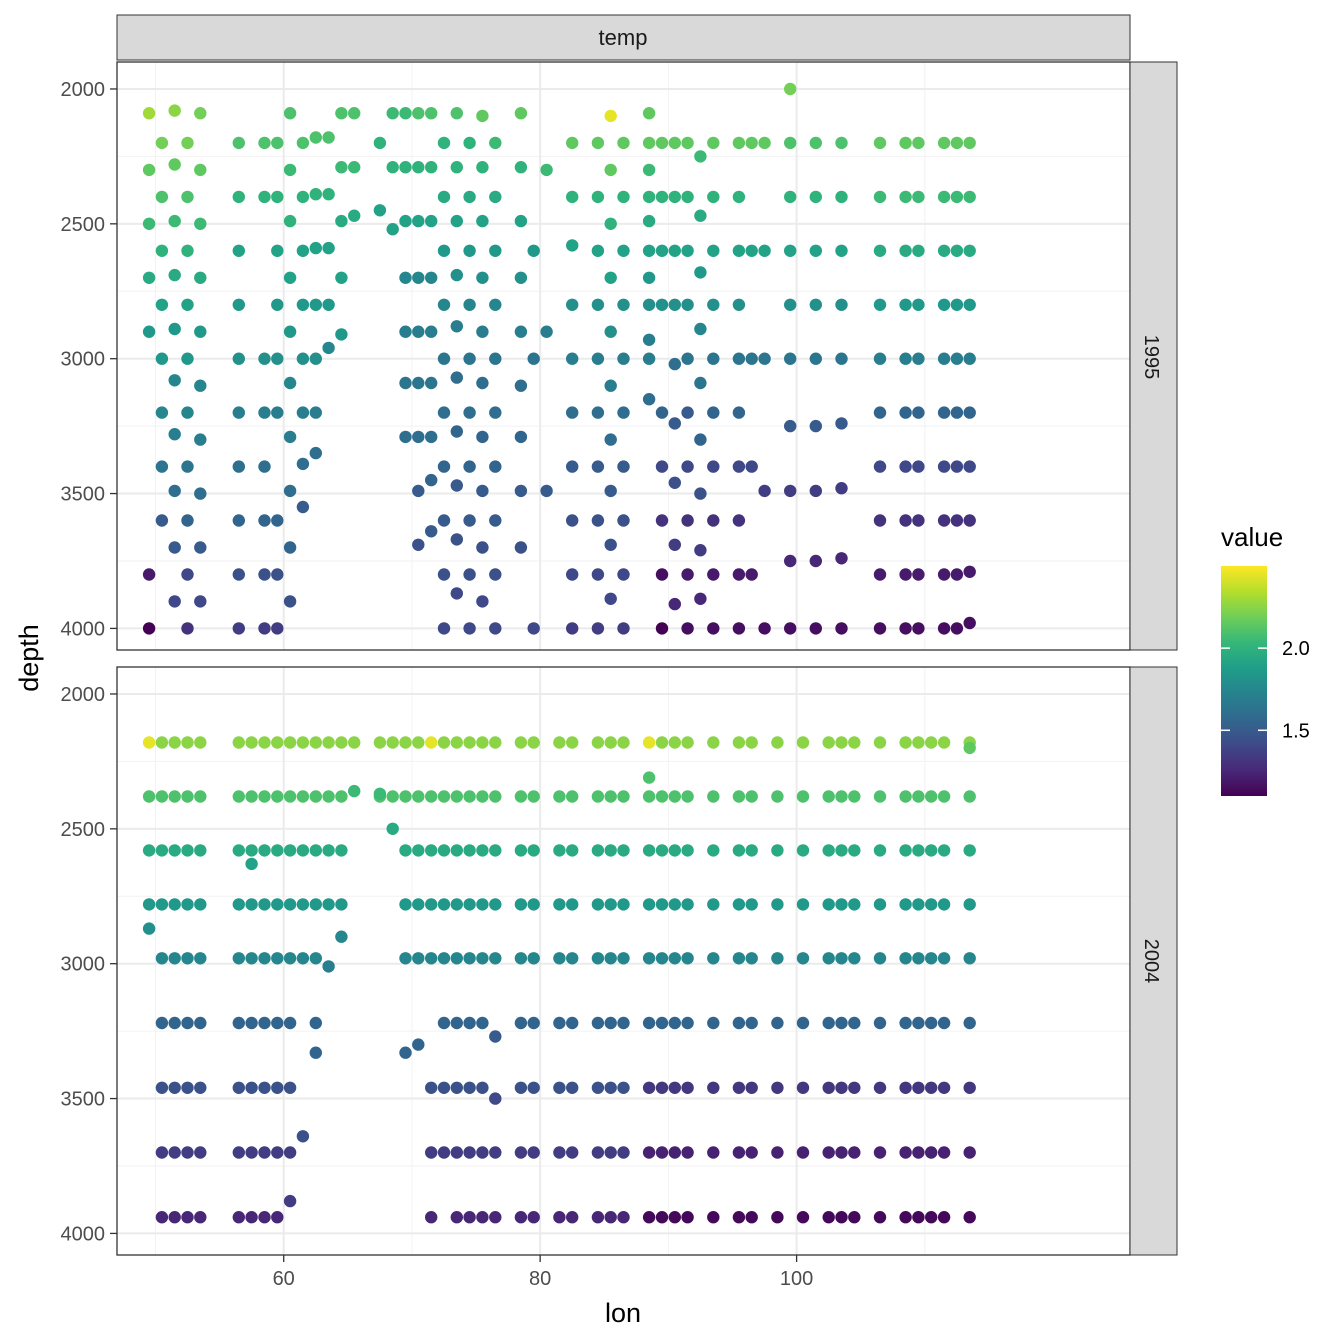 This screenshot has width=1344, height=1344. I want to click on x-tick-label: 60, so click(284, 1279).